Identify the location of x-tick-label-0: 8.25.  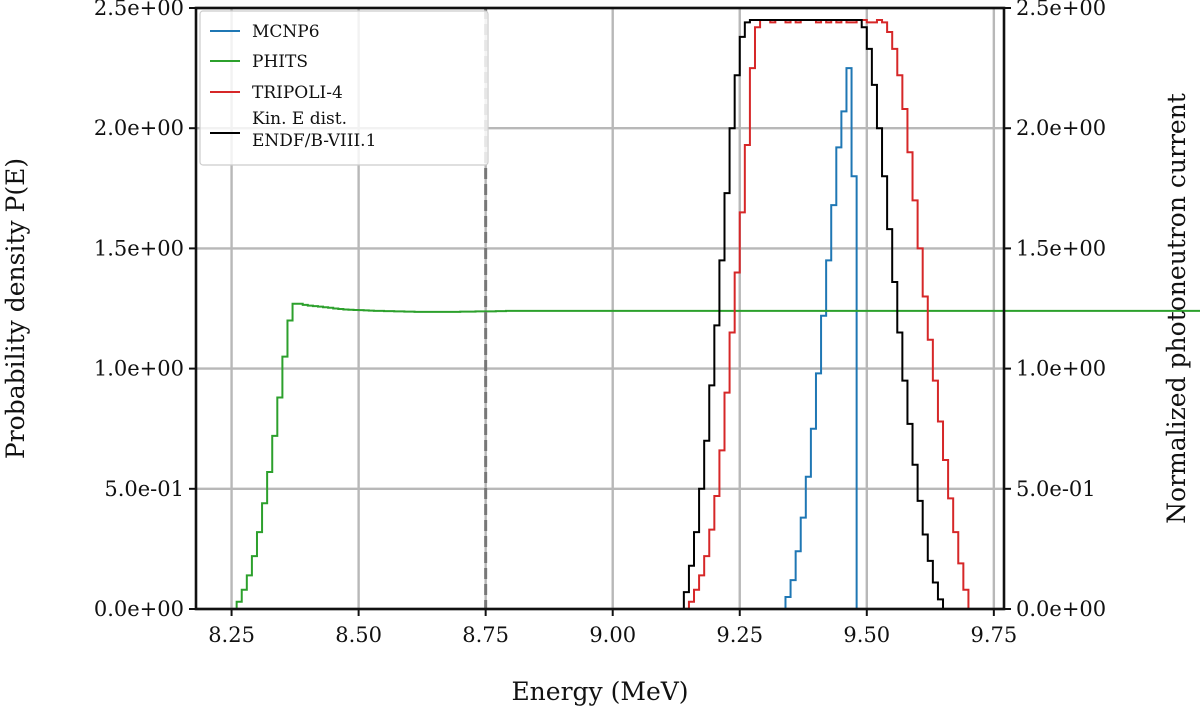
(231, 635).